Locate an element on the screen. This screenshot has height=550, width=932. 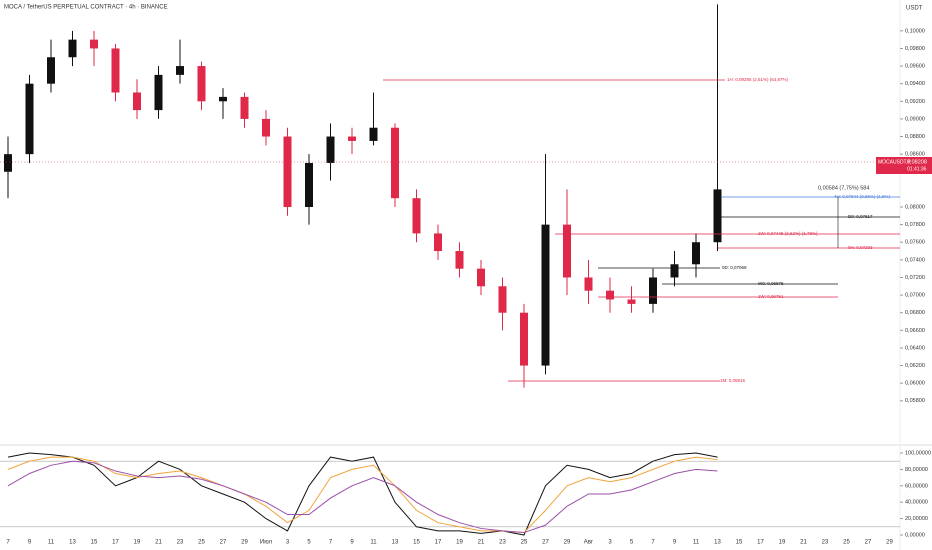
level-label: 1W: 0,07445 (2,62%) (1,78%) is located at coordinates (788, 233).